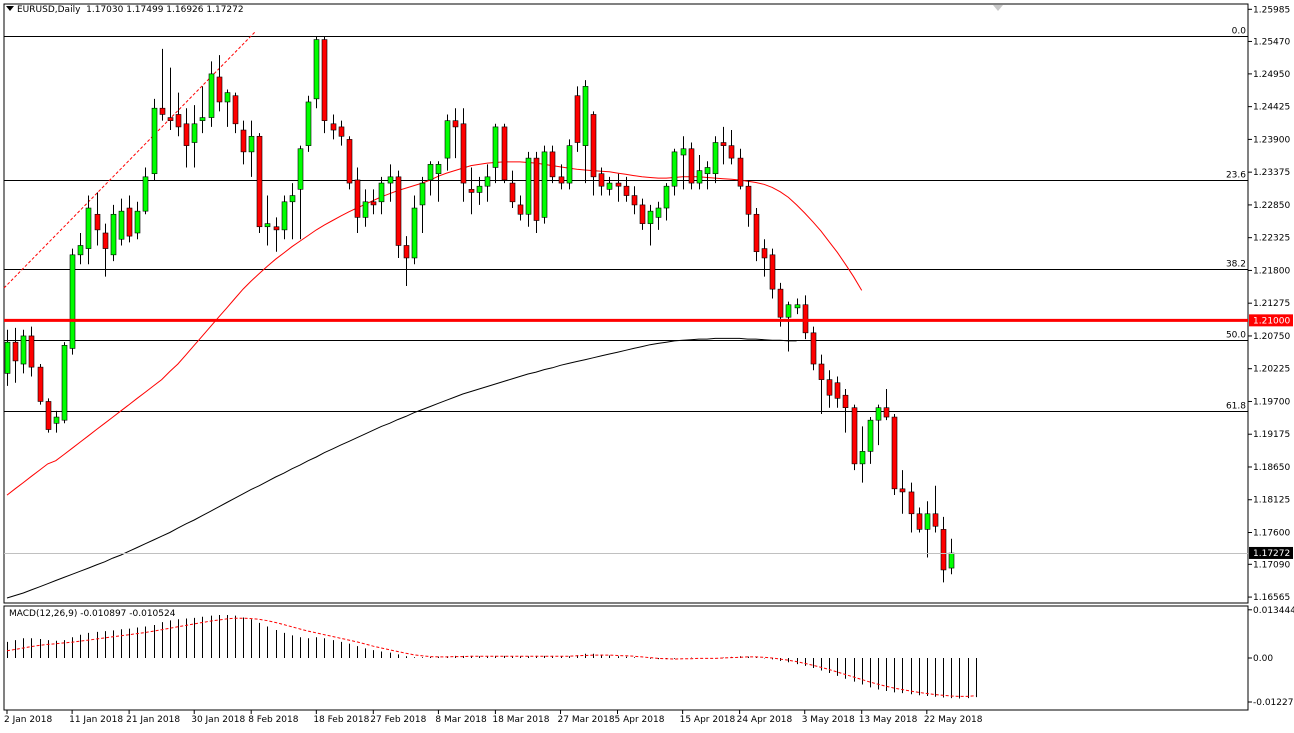 Image resolution: width=1294 pixels, height=733 pixels. What do you see at coordinates (398, 720) in the screenshot?
I see `time-tick-label: 27 Feb 2018` at bounding box center [398, 720].